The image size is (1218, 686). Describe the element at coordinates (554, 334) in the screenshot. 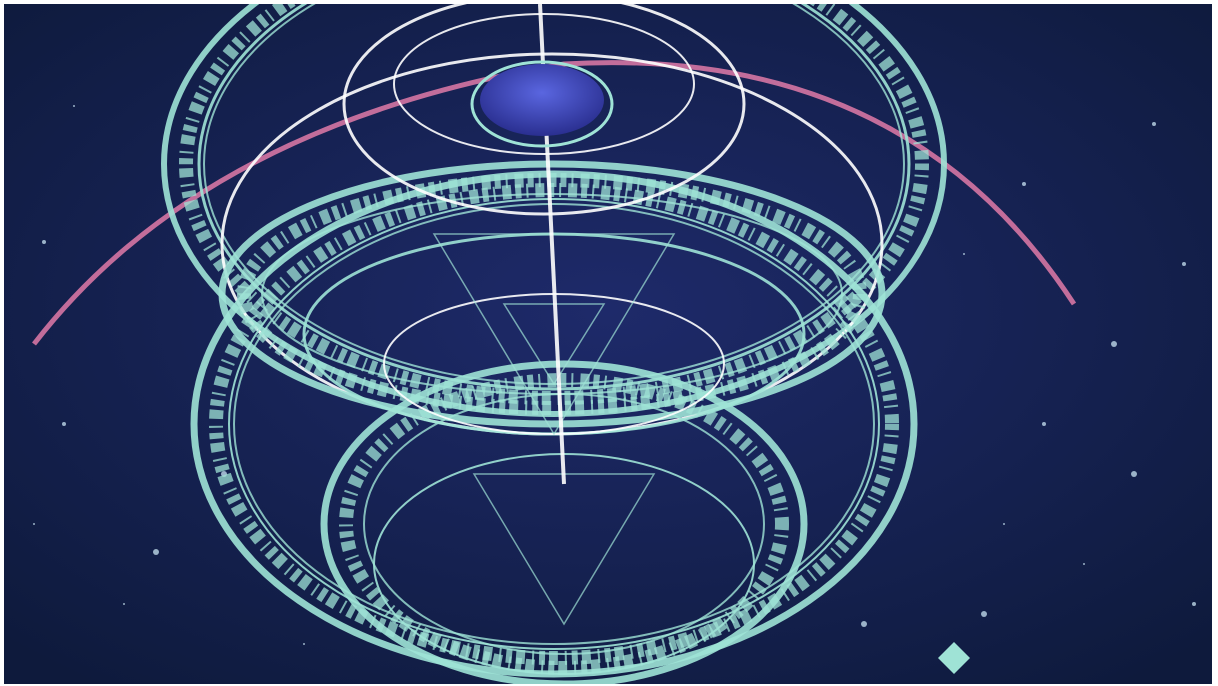

I see `geometry-triangle` at that location.